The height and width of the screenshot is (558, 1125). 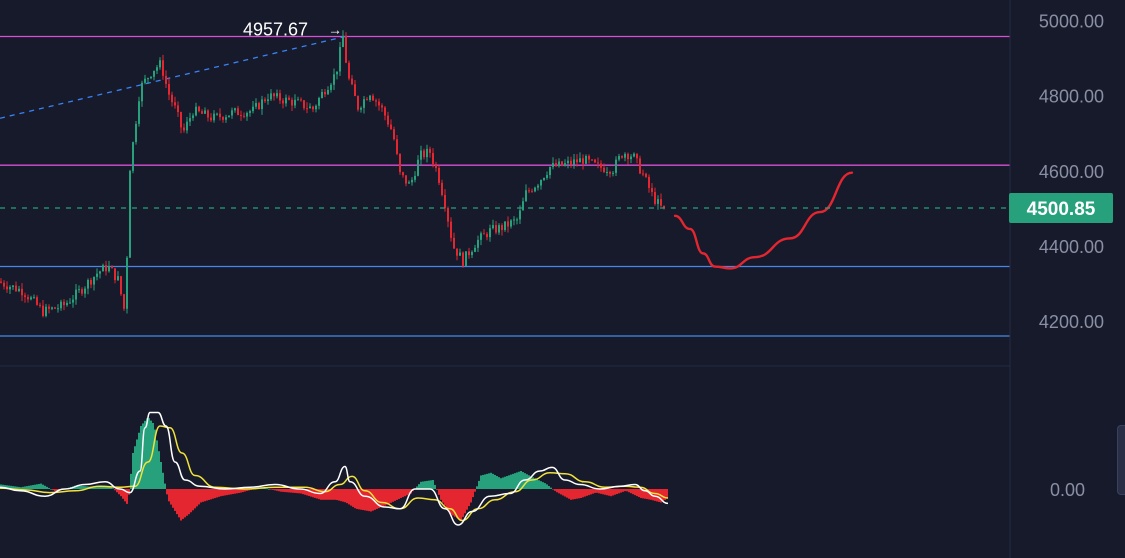 What do you see at coordinates (275, 30) in the screenshot?
I see `high-price-label: 4957.67` at bounding box center [275, 30].